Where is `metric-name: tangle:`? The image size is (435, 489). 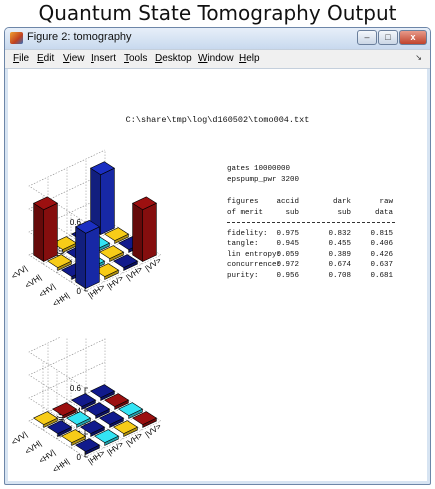 metric-name: tangle: is located at coordinates (243, 244).